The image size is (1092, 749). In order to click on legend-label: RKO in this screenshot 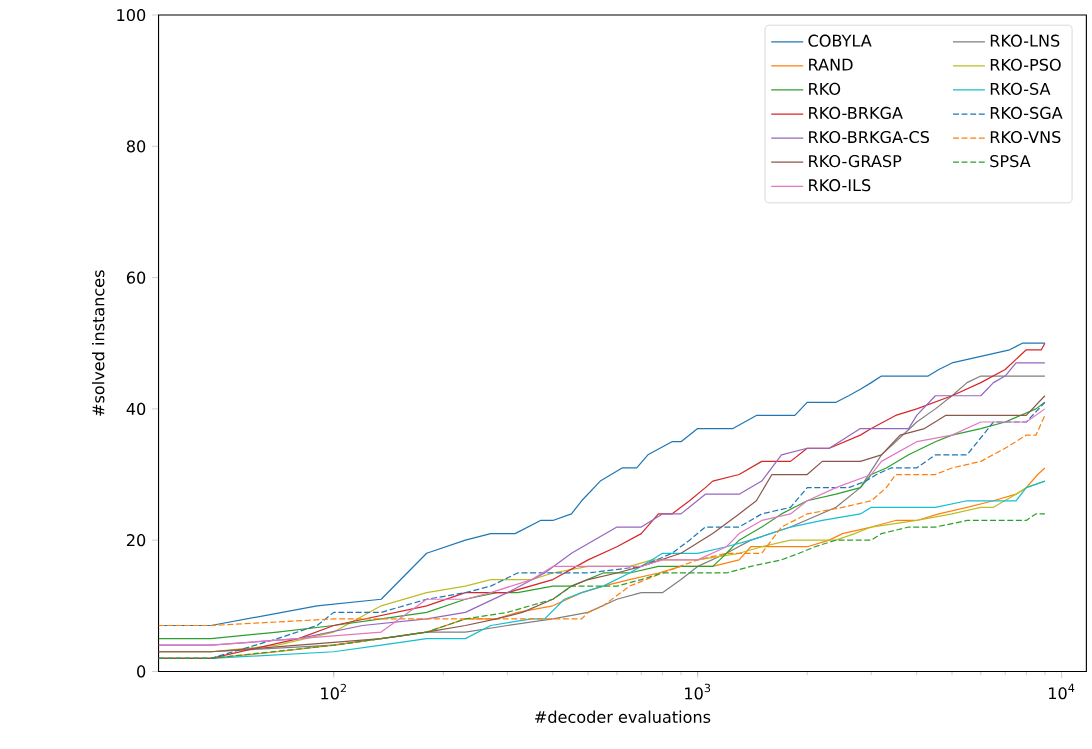, I will do `click(825, 88)`.